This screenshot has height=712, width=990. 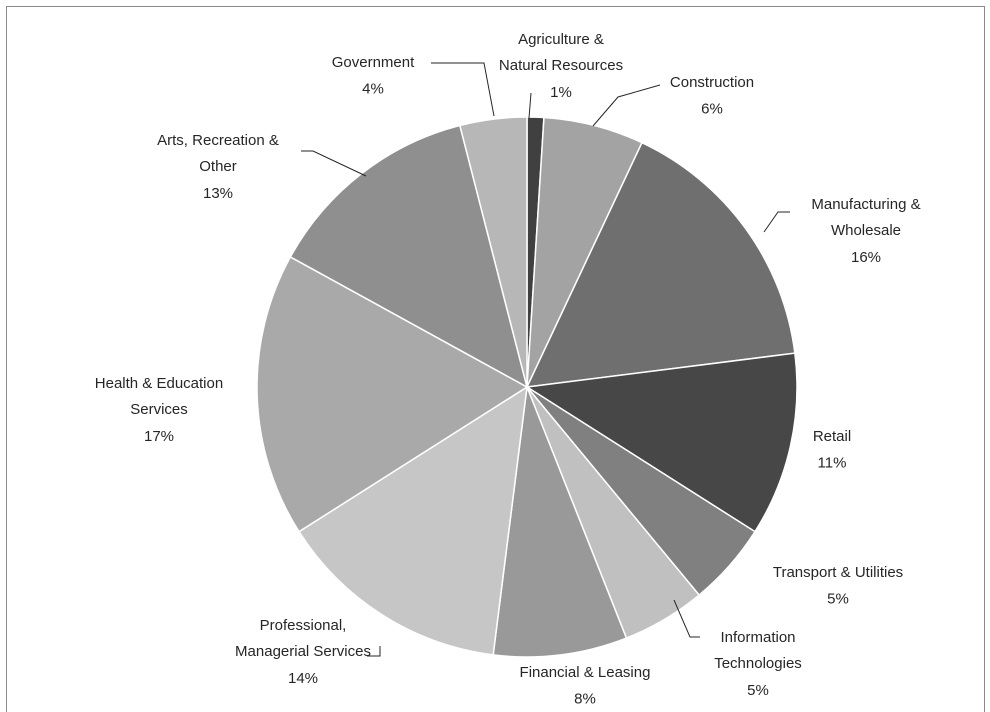 What do you see at coordinates (303, 625) in the screenshot?
I see `label-line: Professional,` at bounding box center [303, 625].